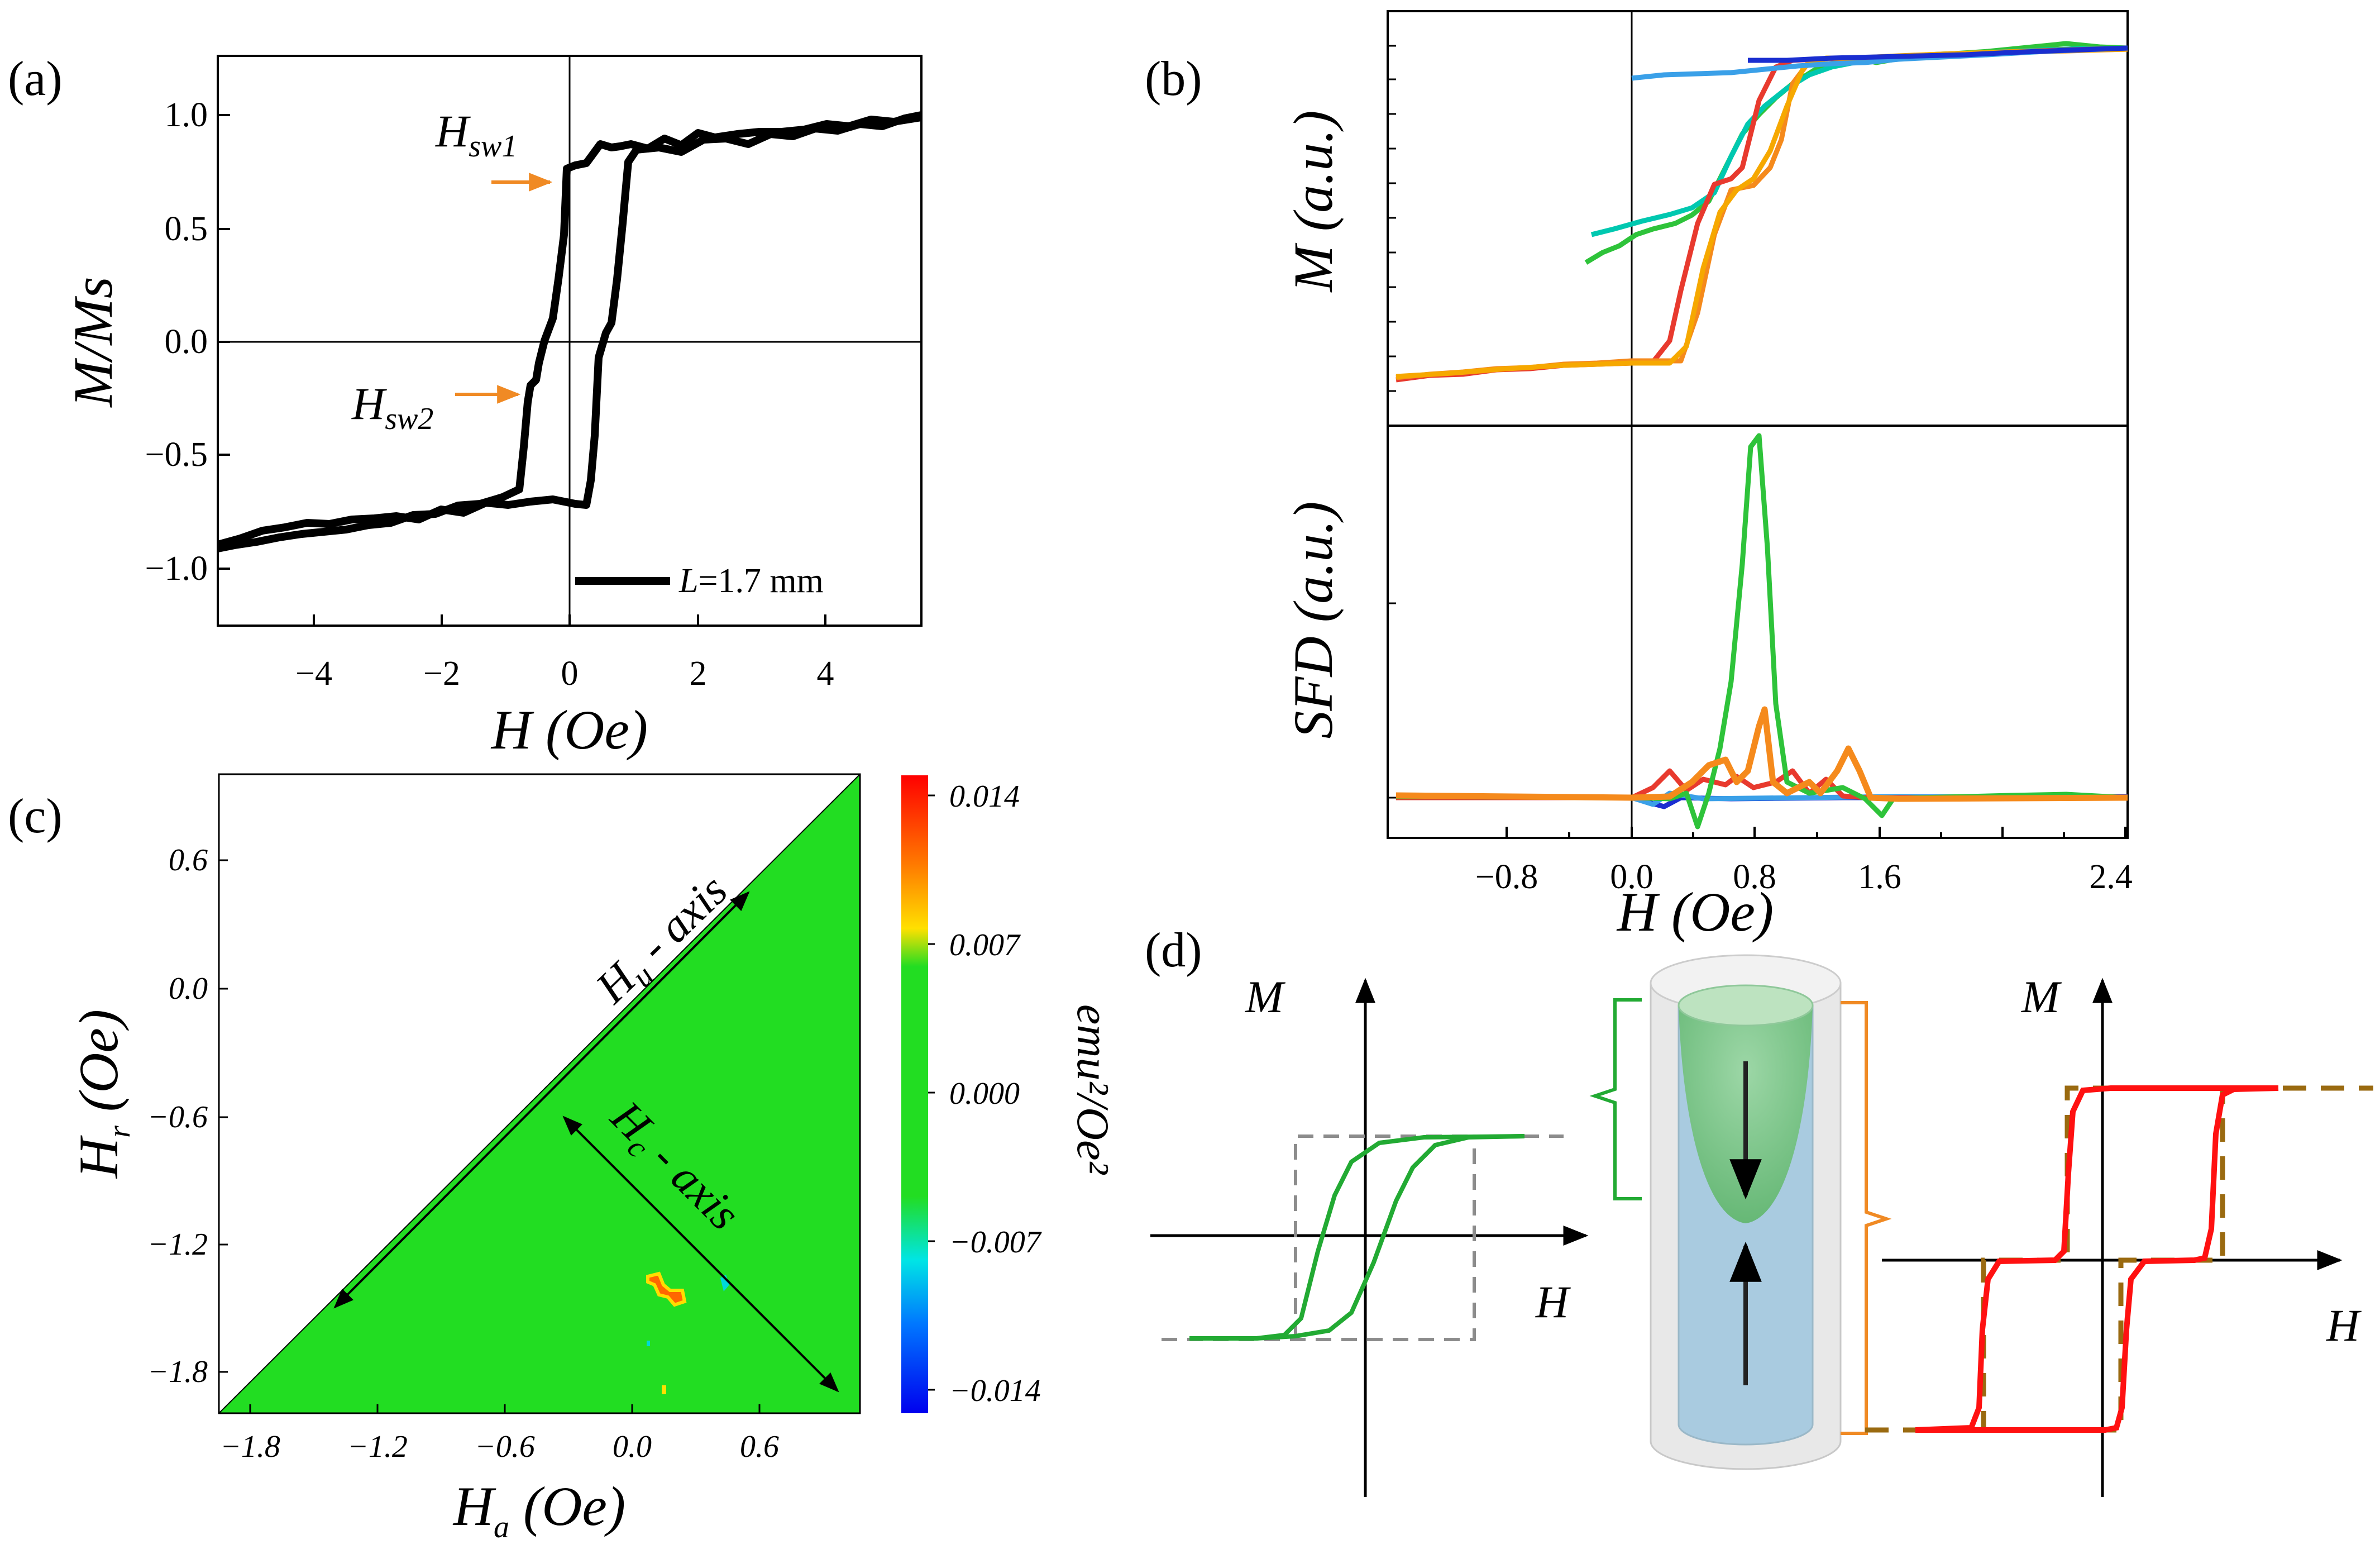 This screenshot has height=1554, width=2380. I want to click on panel-b-label: (b), so click(1173, 79).